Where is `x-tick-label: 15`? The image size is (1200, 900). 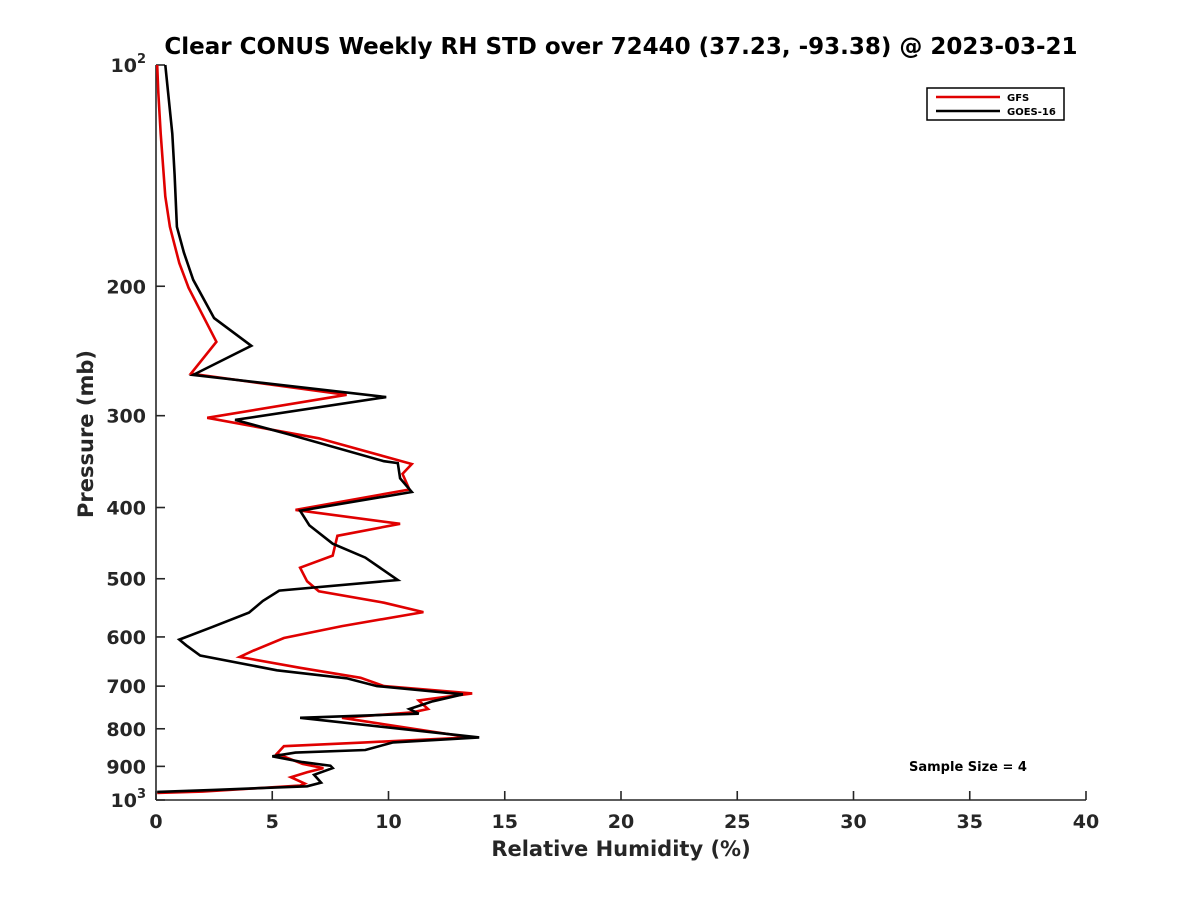
x-tick-label: 15 is located at coordinates (505, 822).